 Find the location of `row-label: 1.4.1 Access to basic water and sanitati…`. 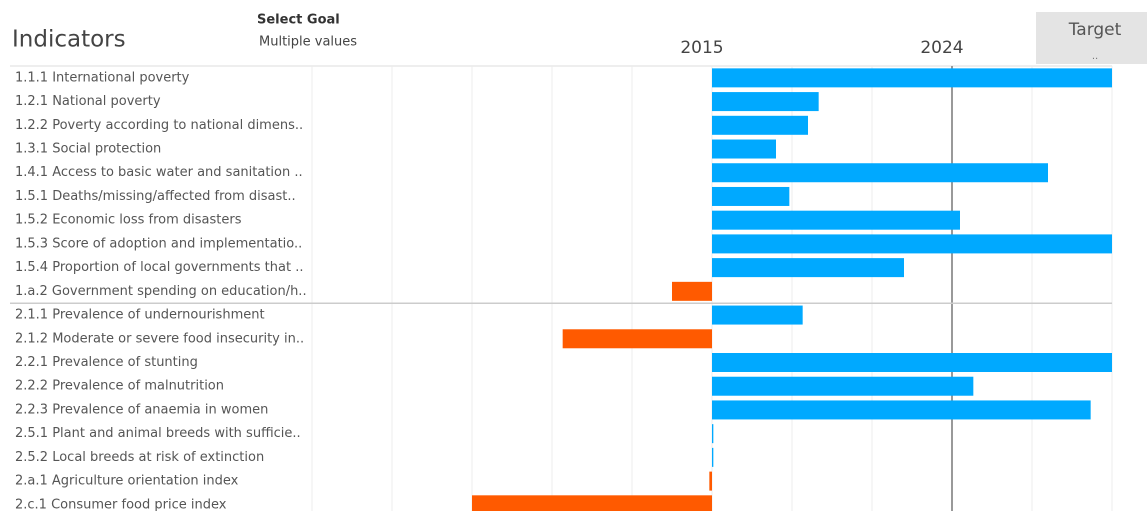

row-label: 1.4.1 Access to basic water and sanitati… is located at coordinates (159, 172).